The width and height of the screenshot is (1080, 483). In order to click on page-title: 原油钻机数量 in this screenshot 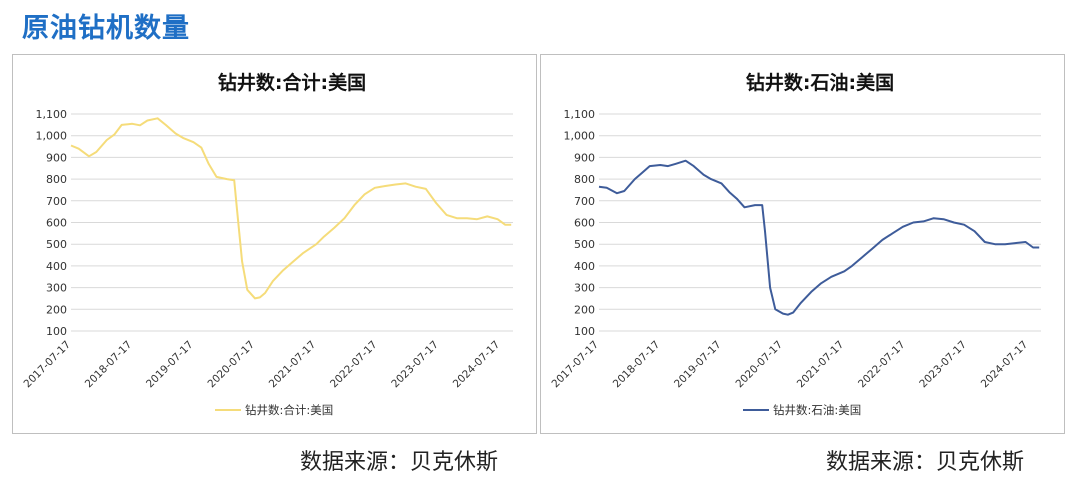, I will do `click(106, 28)`.